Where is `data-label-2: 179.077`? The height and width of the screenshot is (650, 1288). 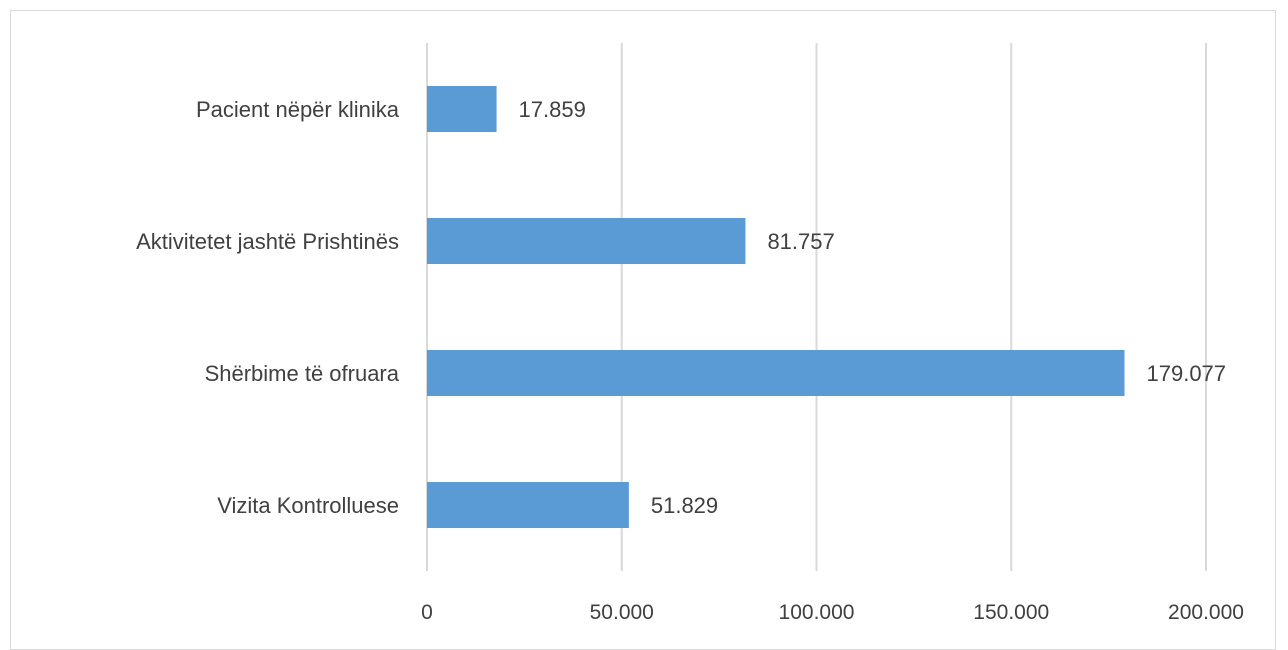 data-label-2: 179.077 is located at coordinates (1187, 373).